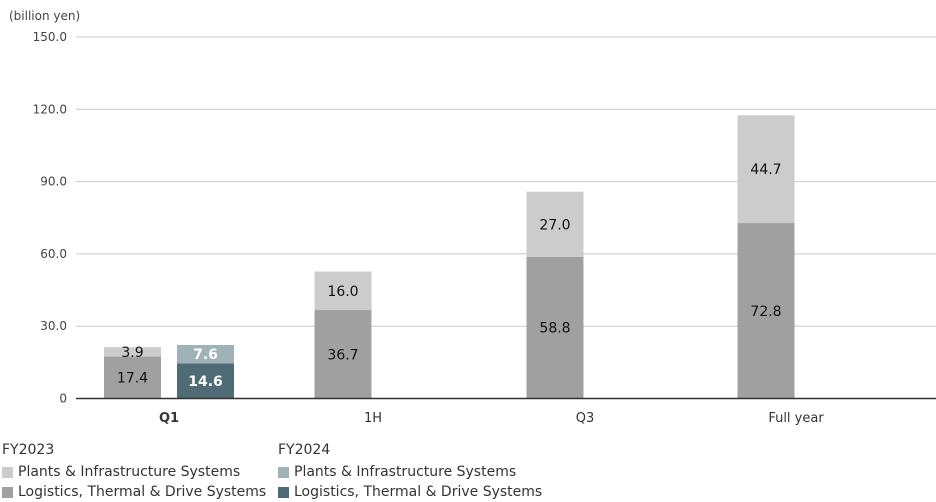 The width and height of the screenshot is (936, 502). I want to click on y-tick-label: 150.0, so click(50, 37).